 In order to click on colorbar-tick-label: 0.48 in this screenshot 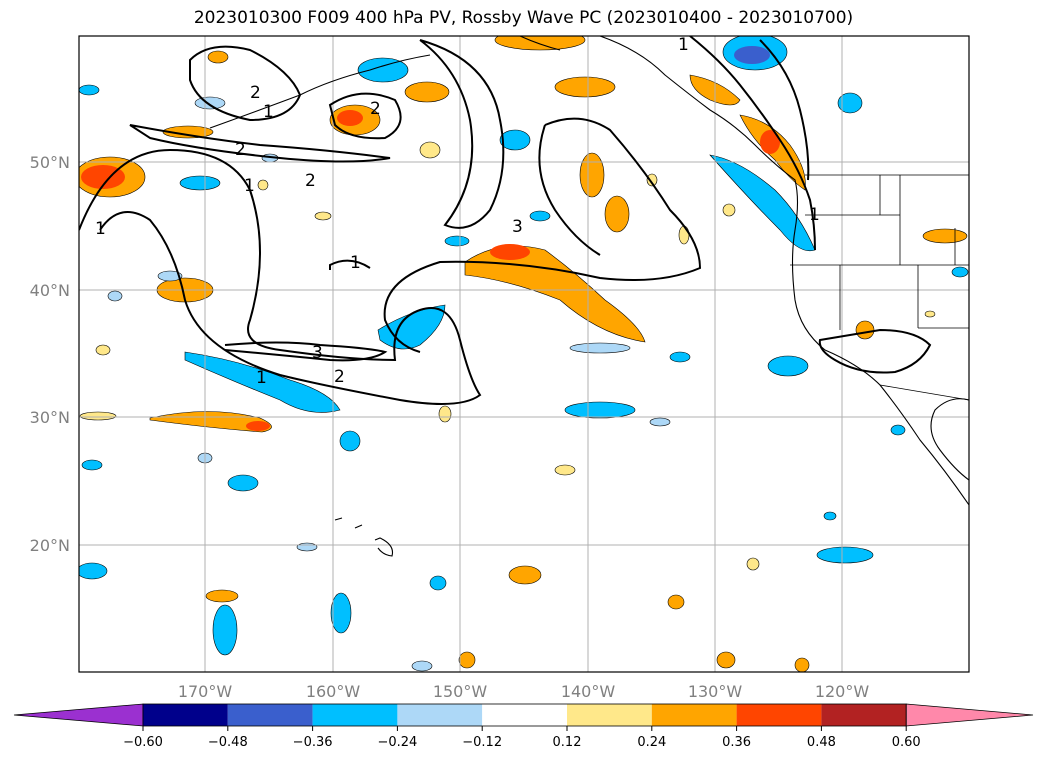, I will do `click(821, 742)`.